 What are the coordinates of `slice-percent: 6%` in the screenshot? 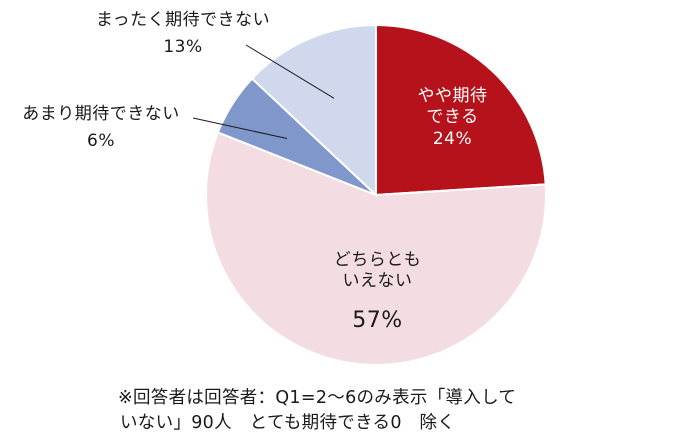 It's located at (101, 141).